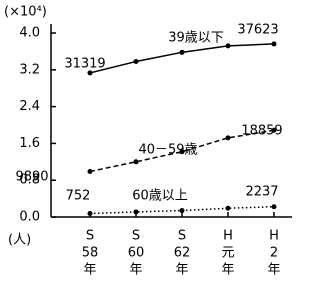 The width and height of the screenshot is (320, 304). I want to click on y-tick-label: 0.8, so click(29, 180).